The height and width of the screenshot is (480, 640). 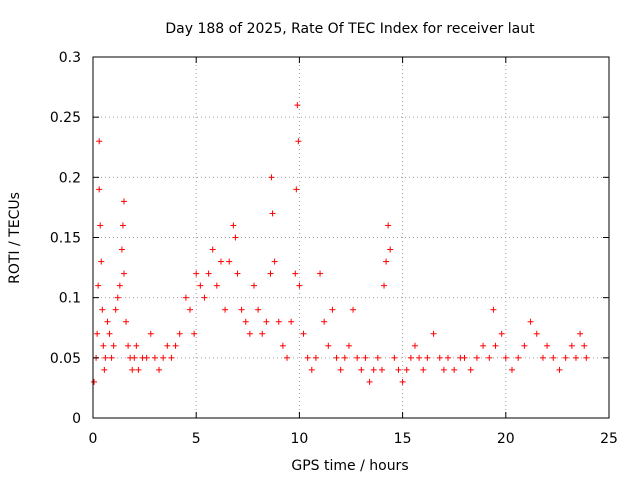 I want to click on y-tick-label: 0, so click(x=76, y=419).